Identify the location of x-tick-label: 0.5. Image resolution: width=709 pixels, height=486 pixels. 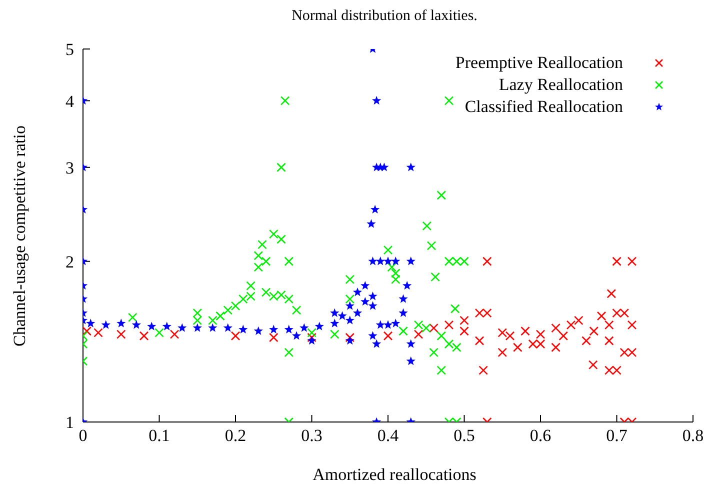
(464, 436).